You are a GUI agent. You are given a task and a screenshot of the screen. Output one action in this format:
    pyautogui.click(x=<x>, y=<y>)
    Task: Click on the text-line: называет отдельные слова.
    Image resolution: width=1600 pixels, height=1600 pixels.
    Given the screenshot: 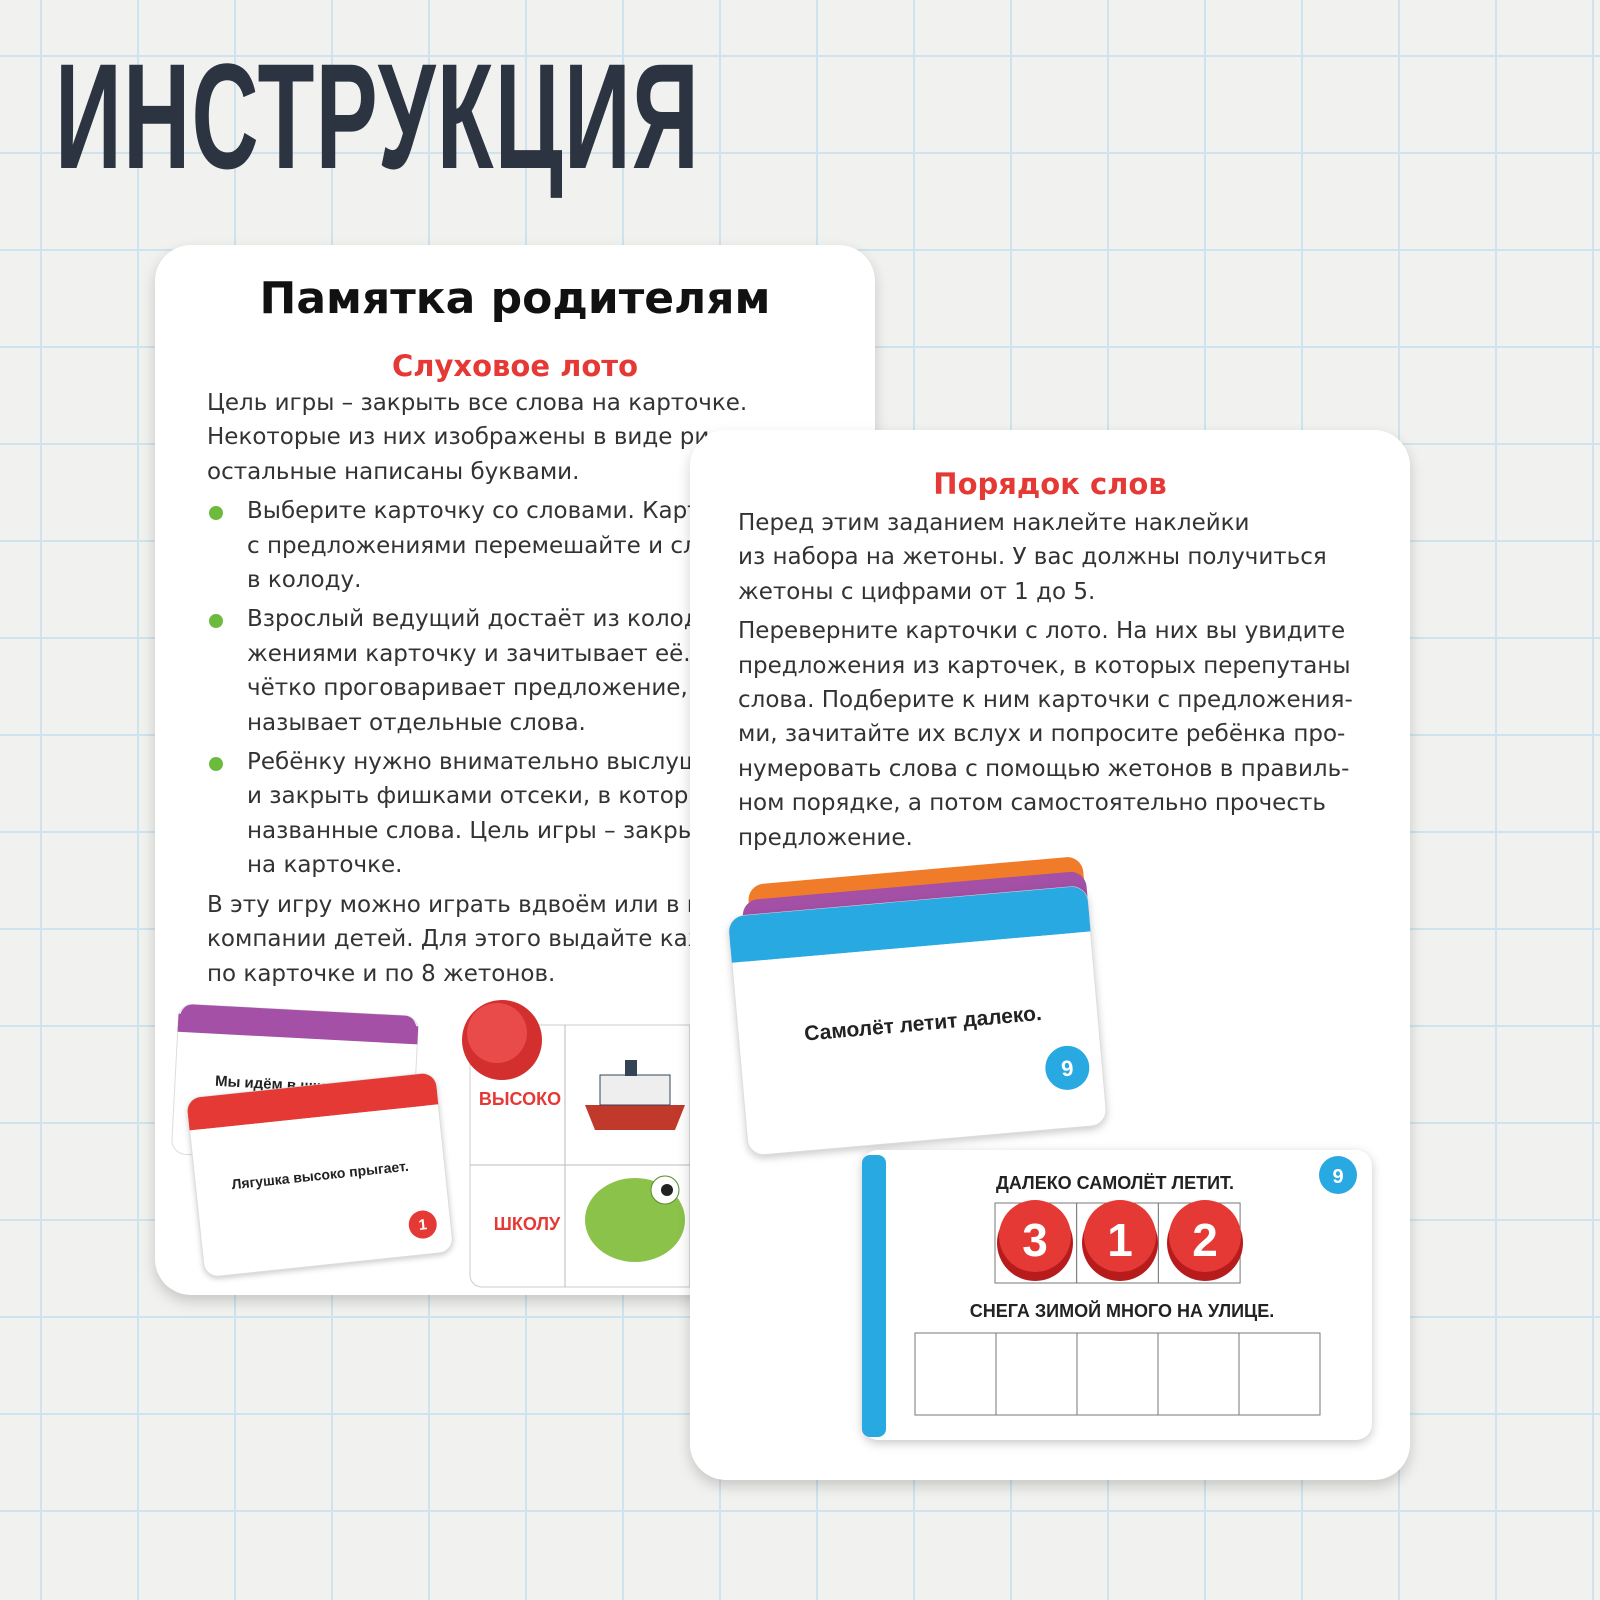 What is the action you would take?
    pyautogui.click(x=416, y=722)
    